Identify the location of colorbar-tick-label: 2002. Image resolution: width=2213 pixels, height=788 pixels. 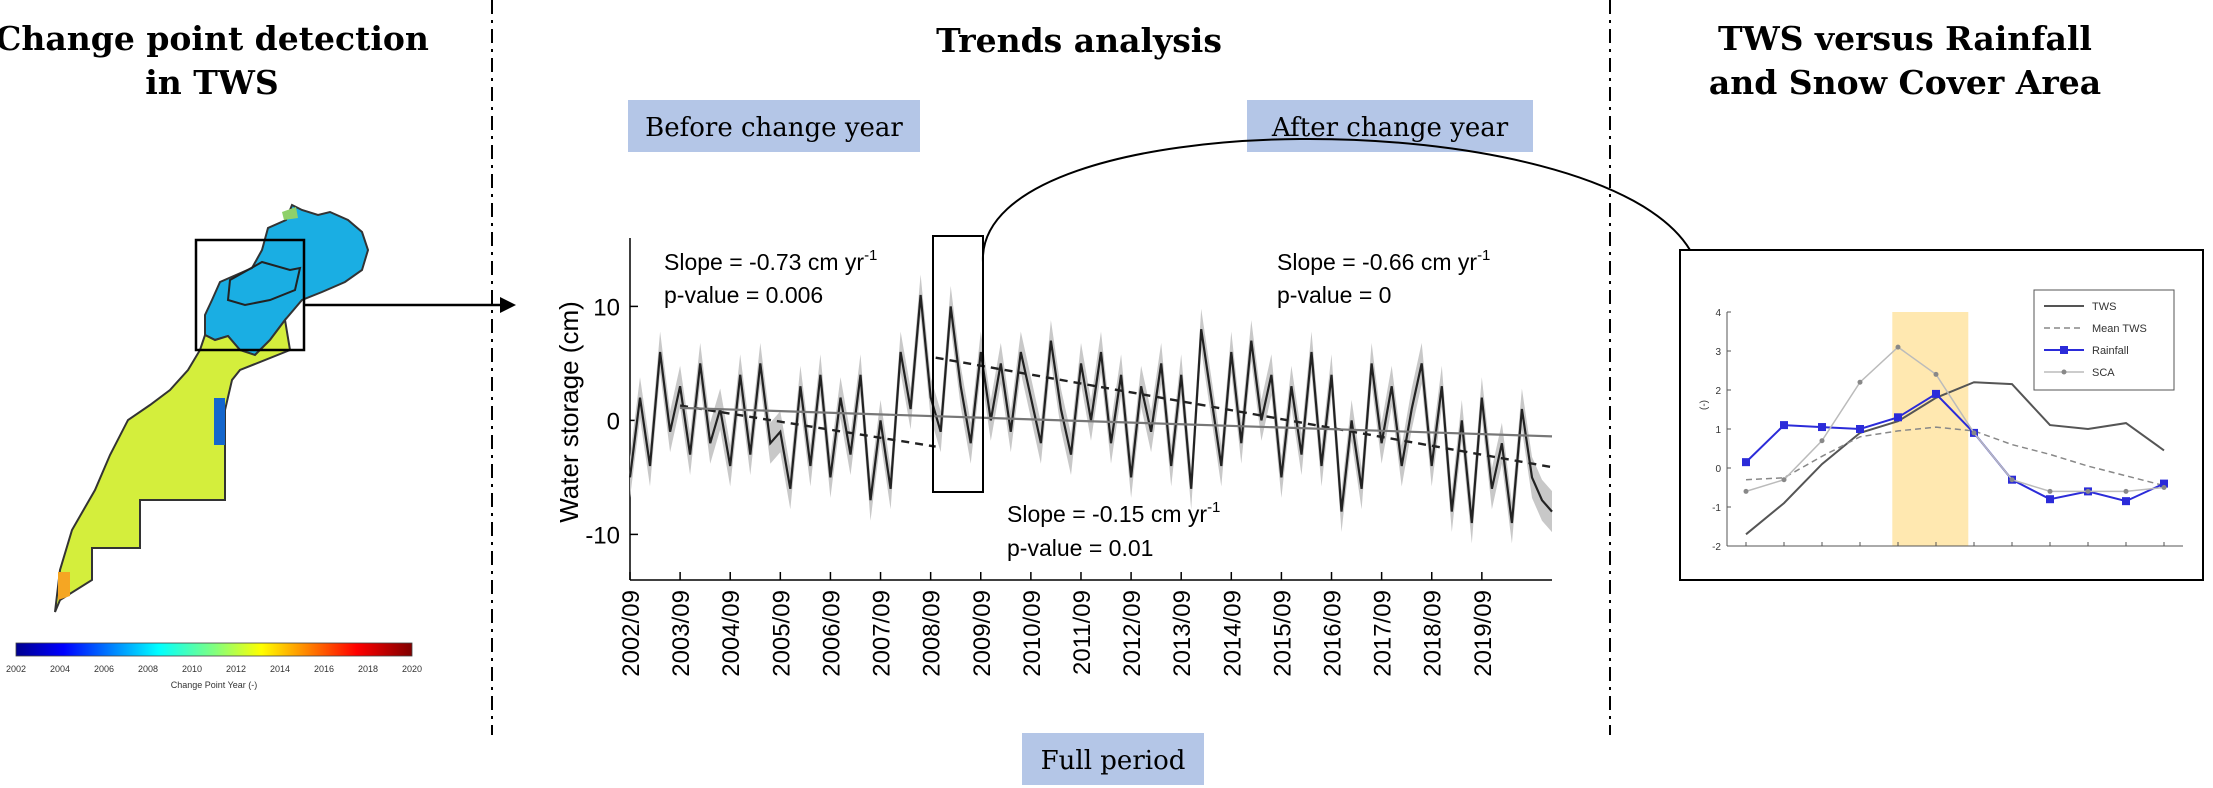
(16, 669).